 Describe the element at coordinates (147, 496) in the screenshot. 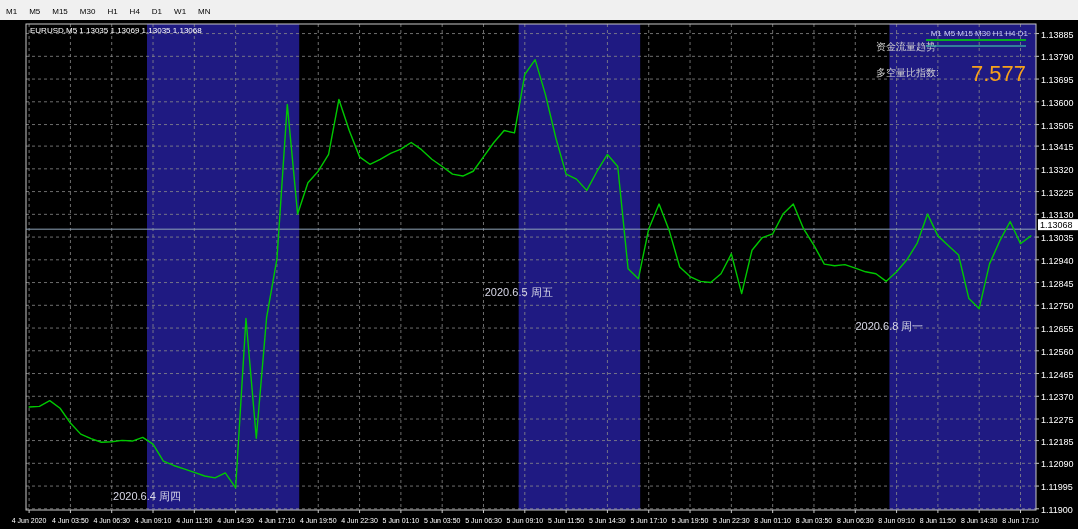

I see `annotation: 2020.6.4 周四` at that location.